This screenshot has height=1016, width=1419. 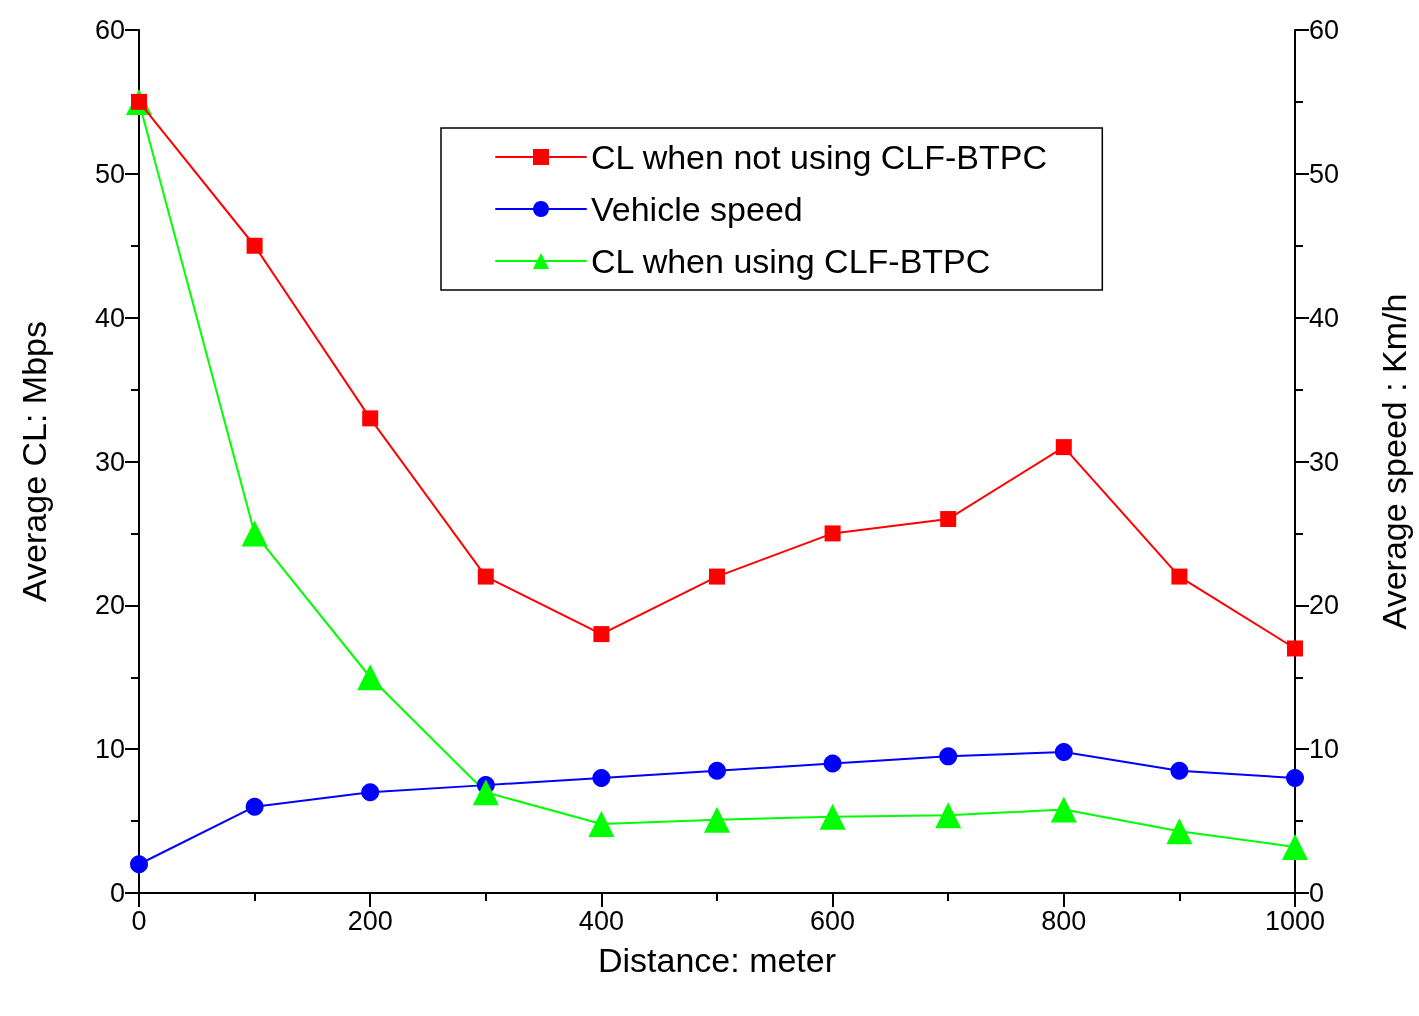 What do you see at coordinates (819, 157) in the screenshot?
I see `legend-label: CL when not using CLF-BTPC` at bounding box center [819, 157].